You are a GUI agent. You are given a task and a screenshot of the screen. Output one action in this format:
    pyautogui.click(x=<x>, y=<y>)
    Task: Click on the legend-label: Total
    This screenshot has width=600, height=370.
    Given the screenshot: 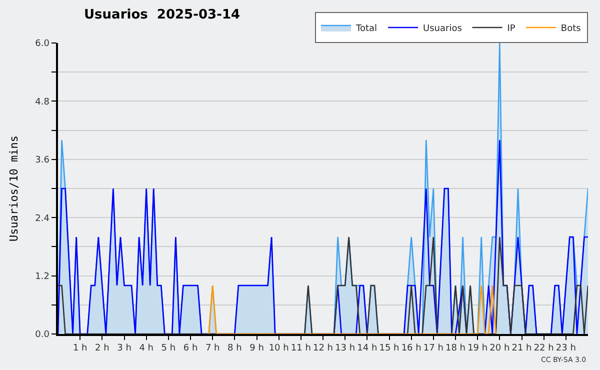 What is the action you would take?
    pyautogui.click(x=366, y=29)
    